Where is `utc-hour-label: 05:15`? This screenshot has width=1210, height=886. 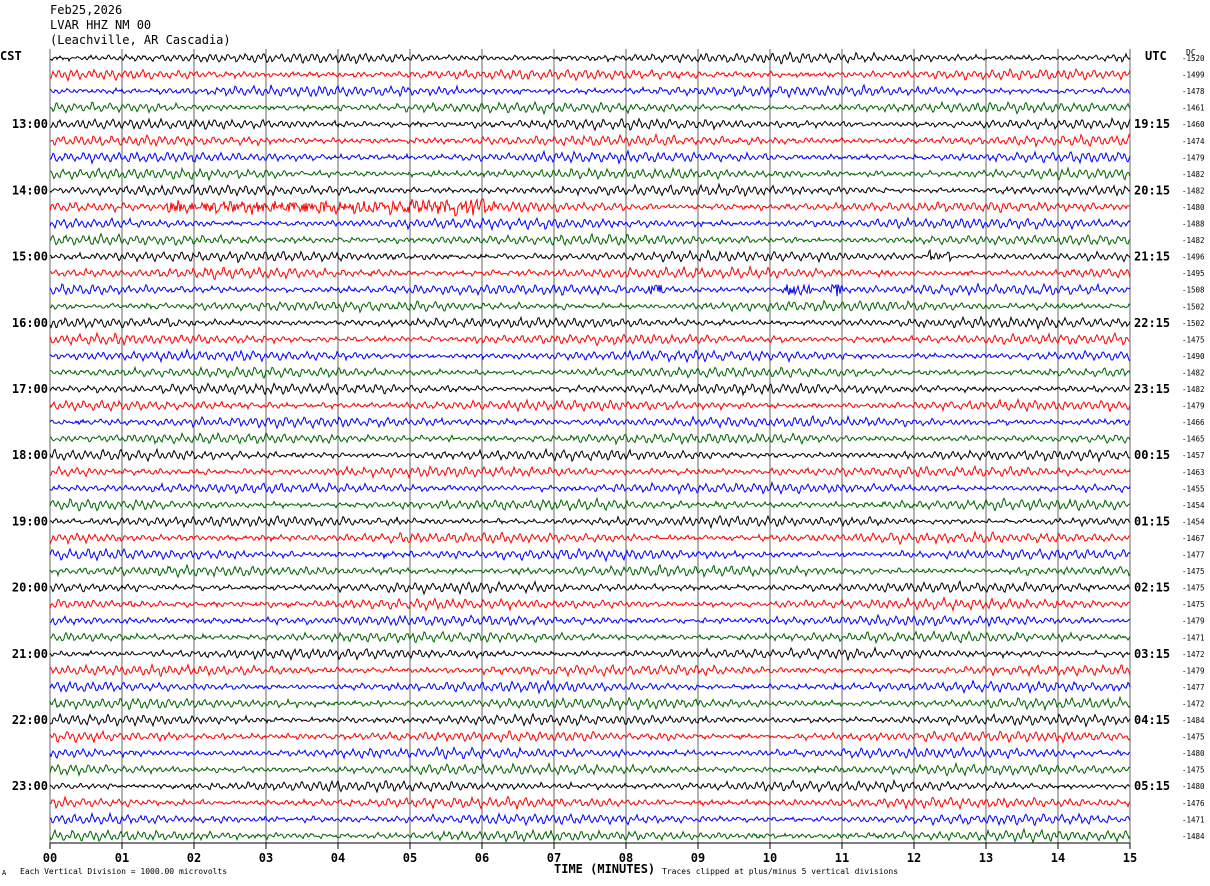
utc-hour-label: 05:15 is located at coordinates (1152, 786).